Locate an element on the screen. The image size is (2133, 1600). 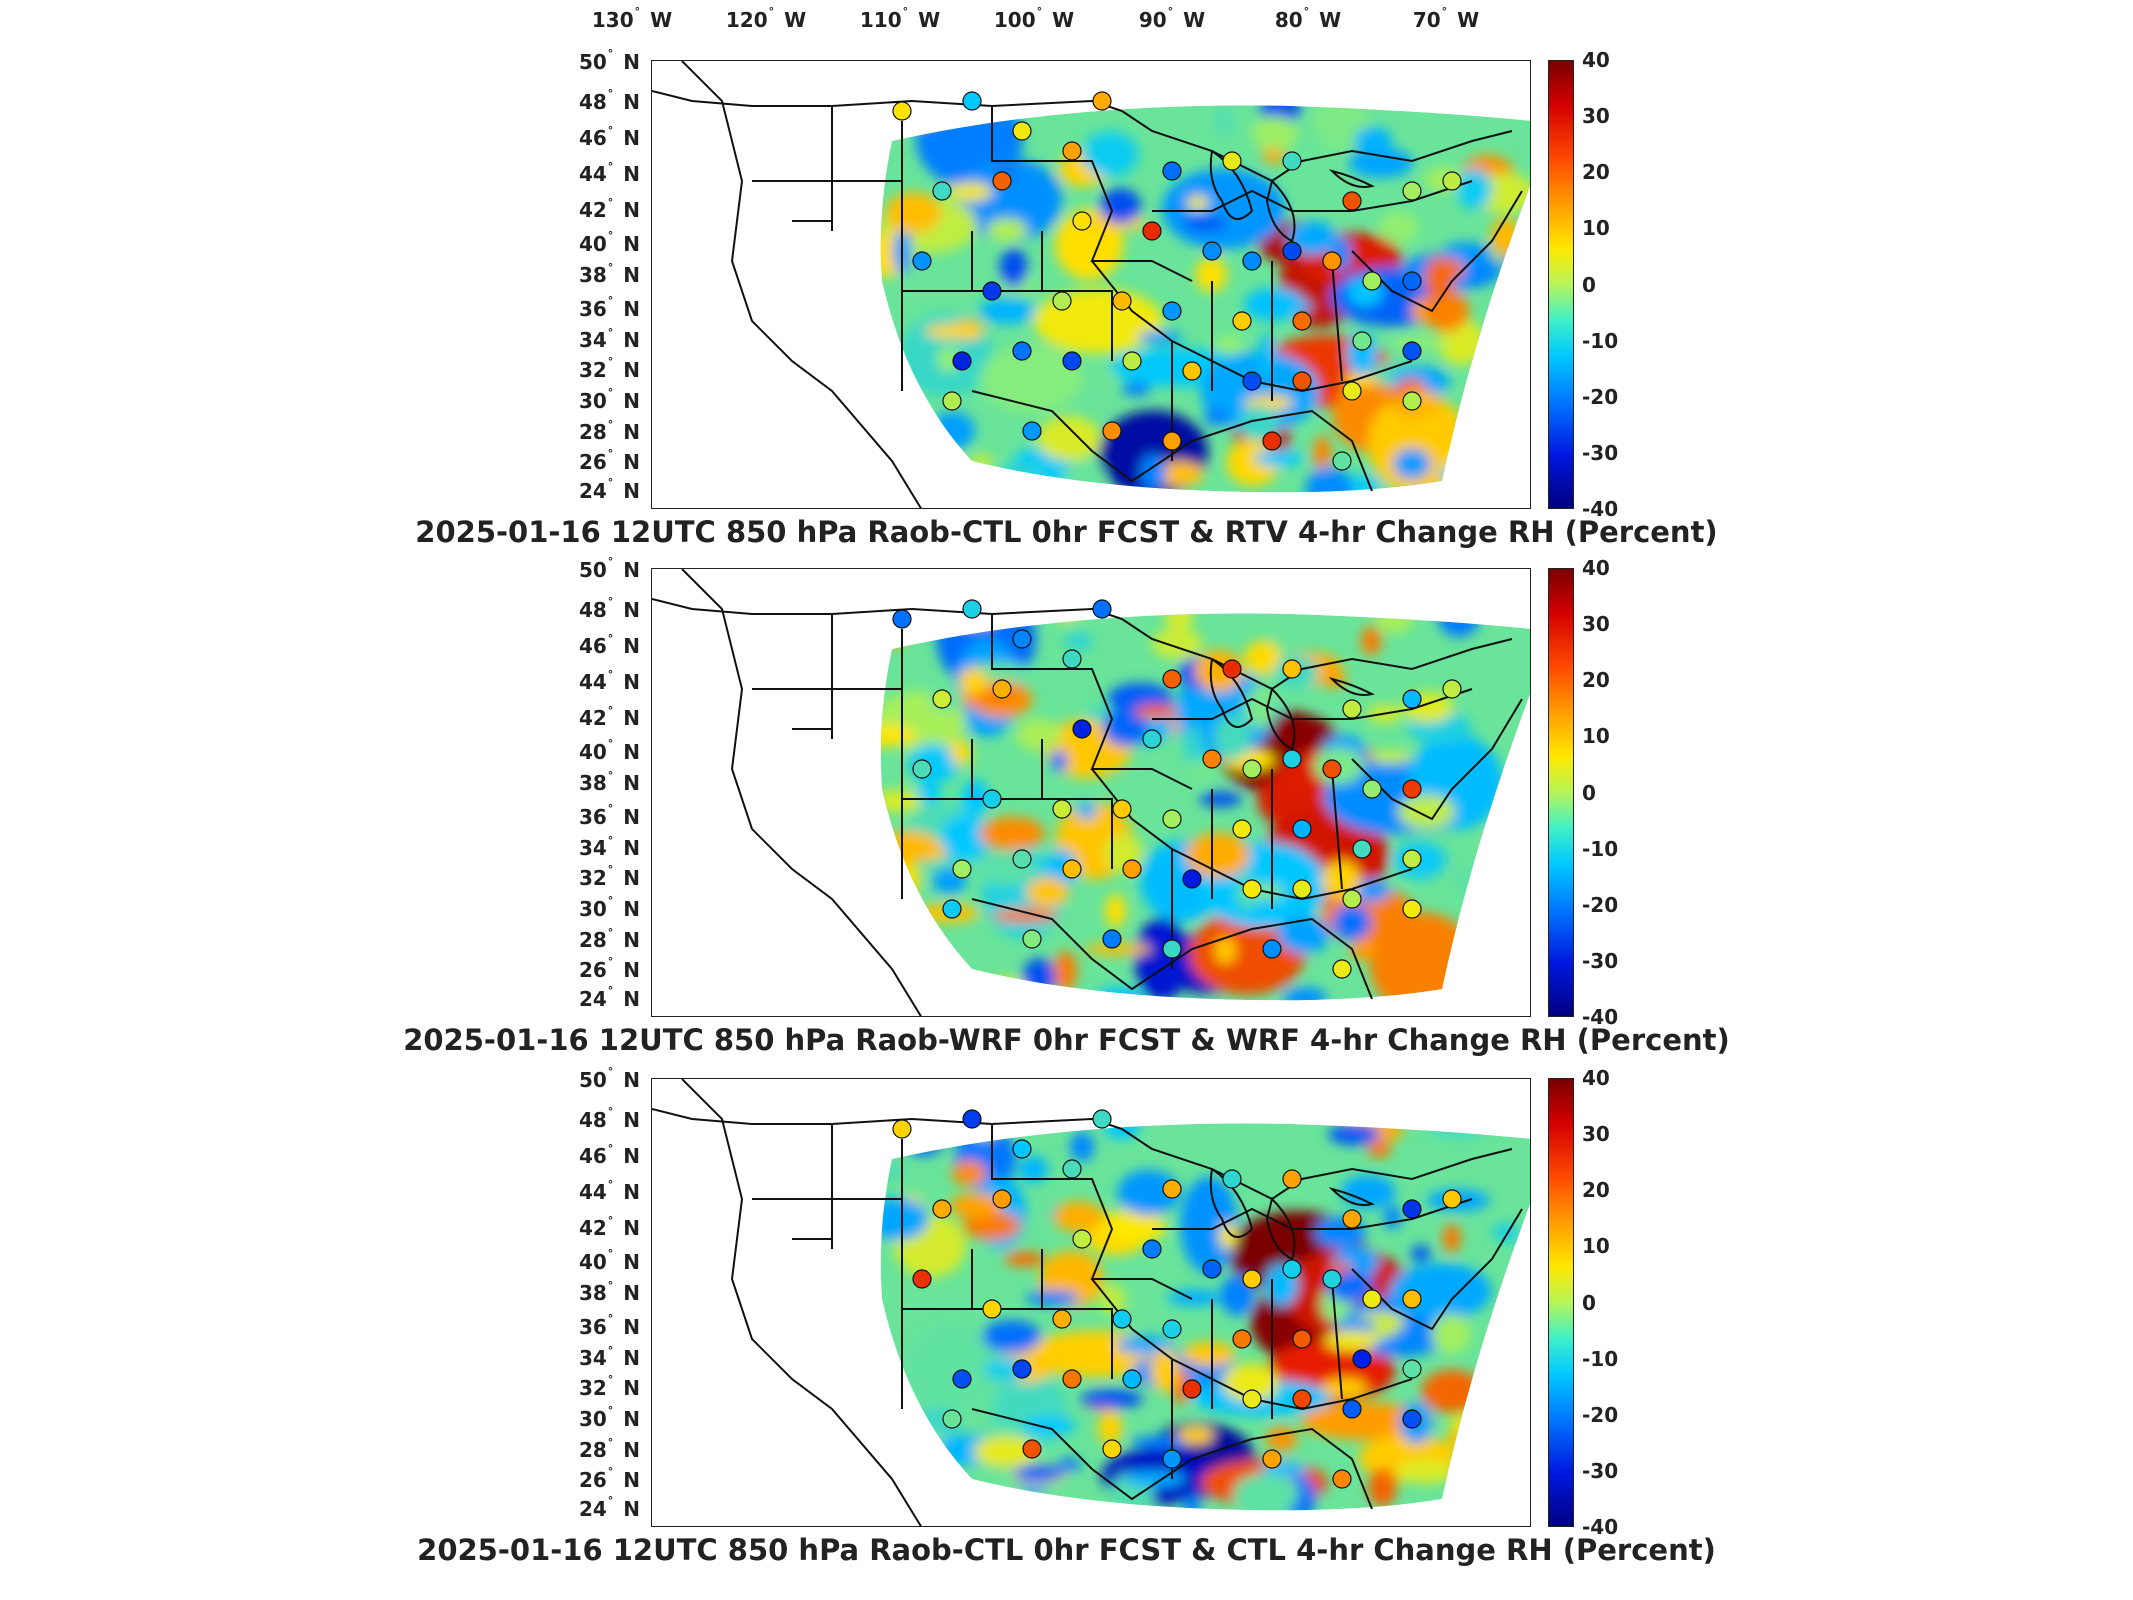
lat-tick-label: 50° N is located at coordinates (609, 568).